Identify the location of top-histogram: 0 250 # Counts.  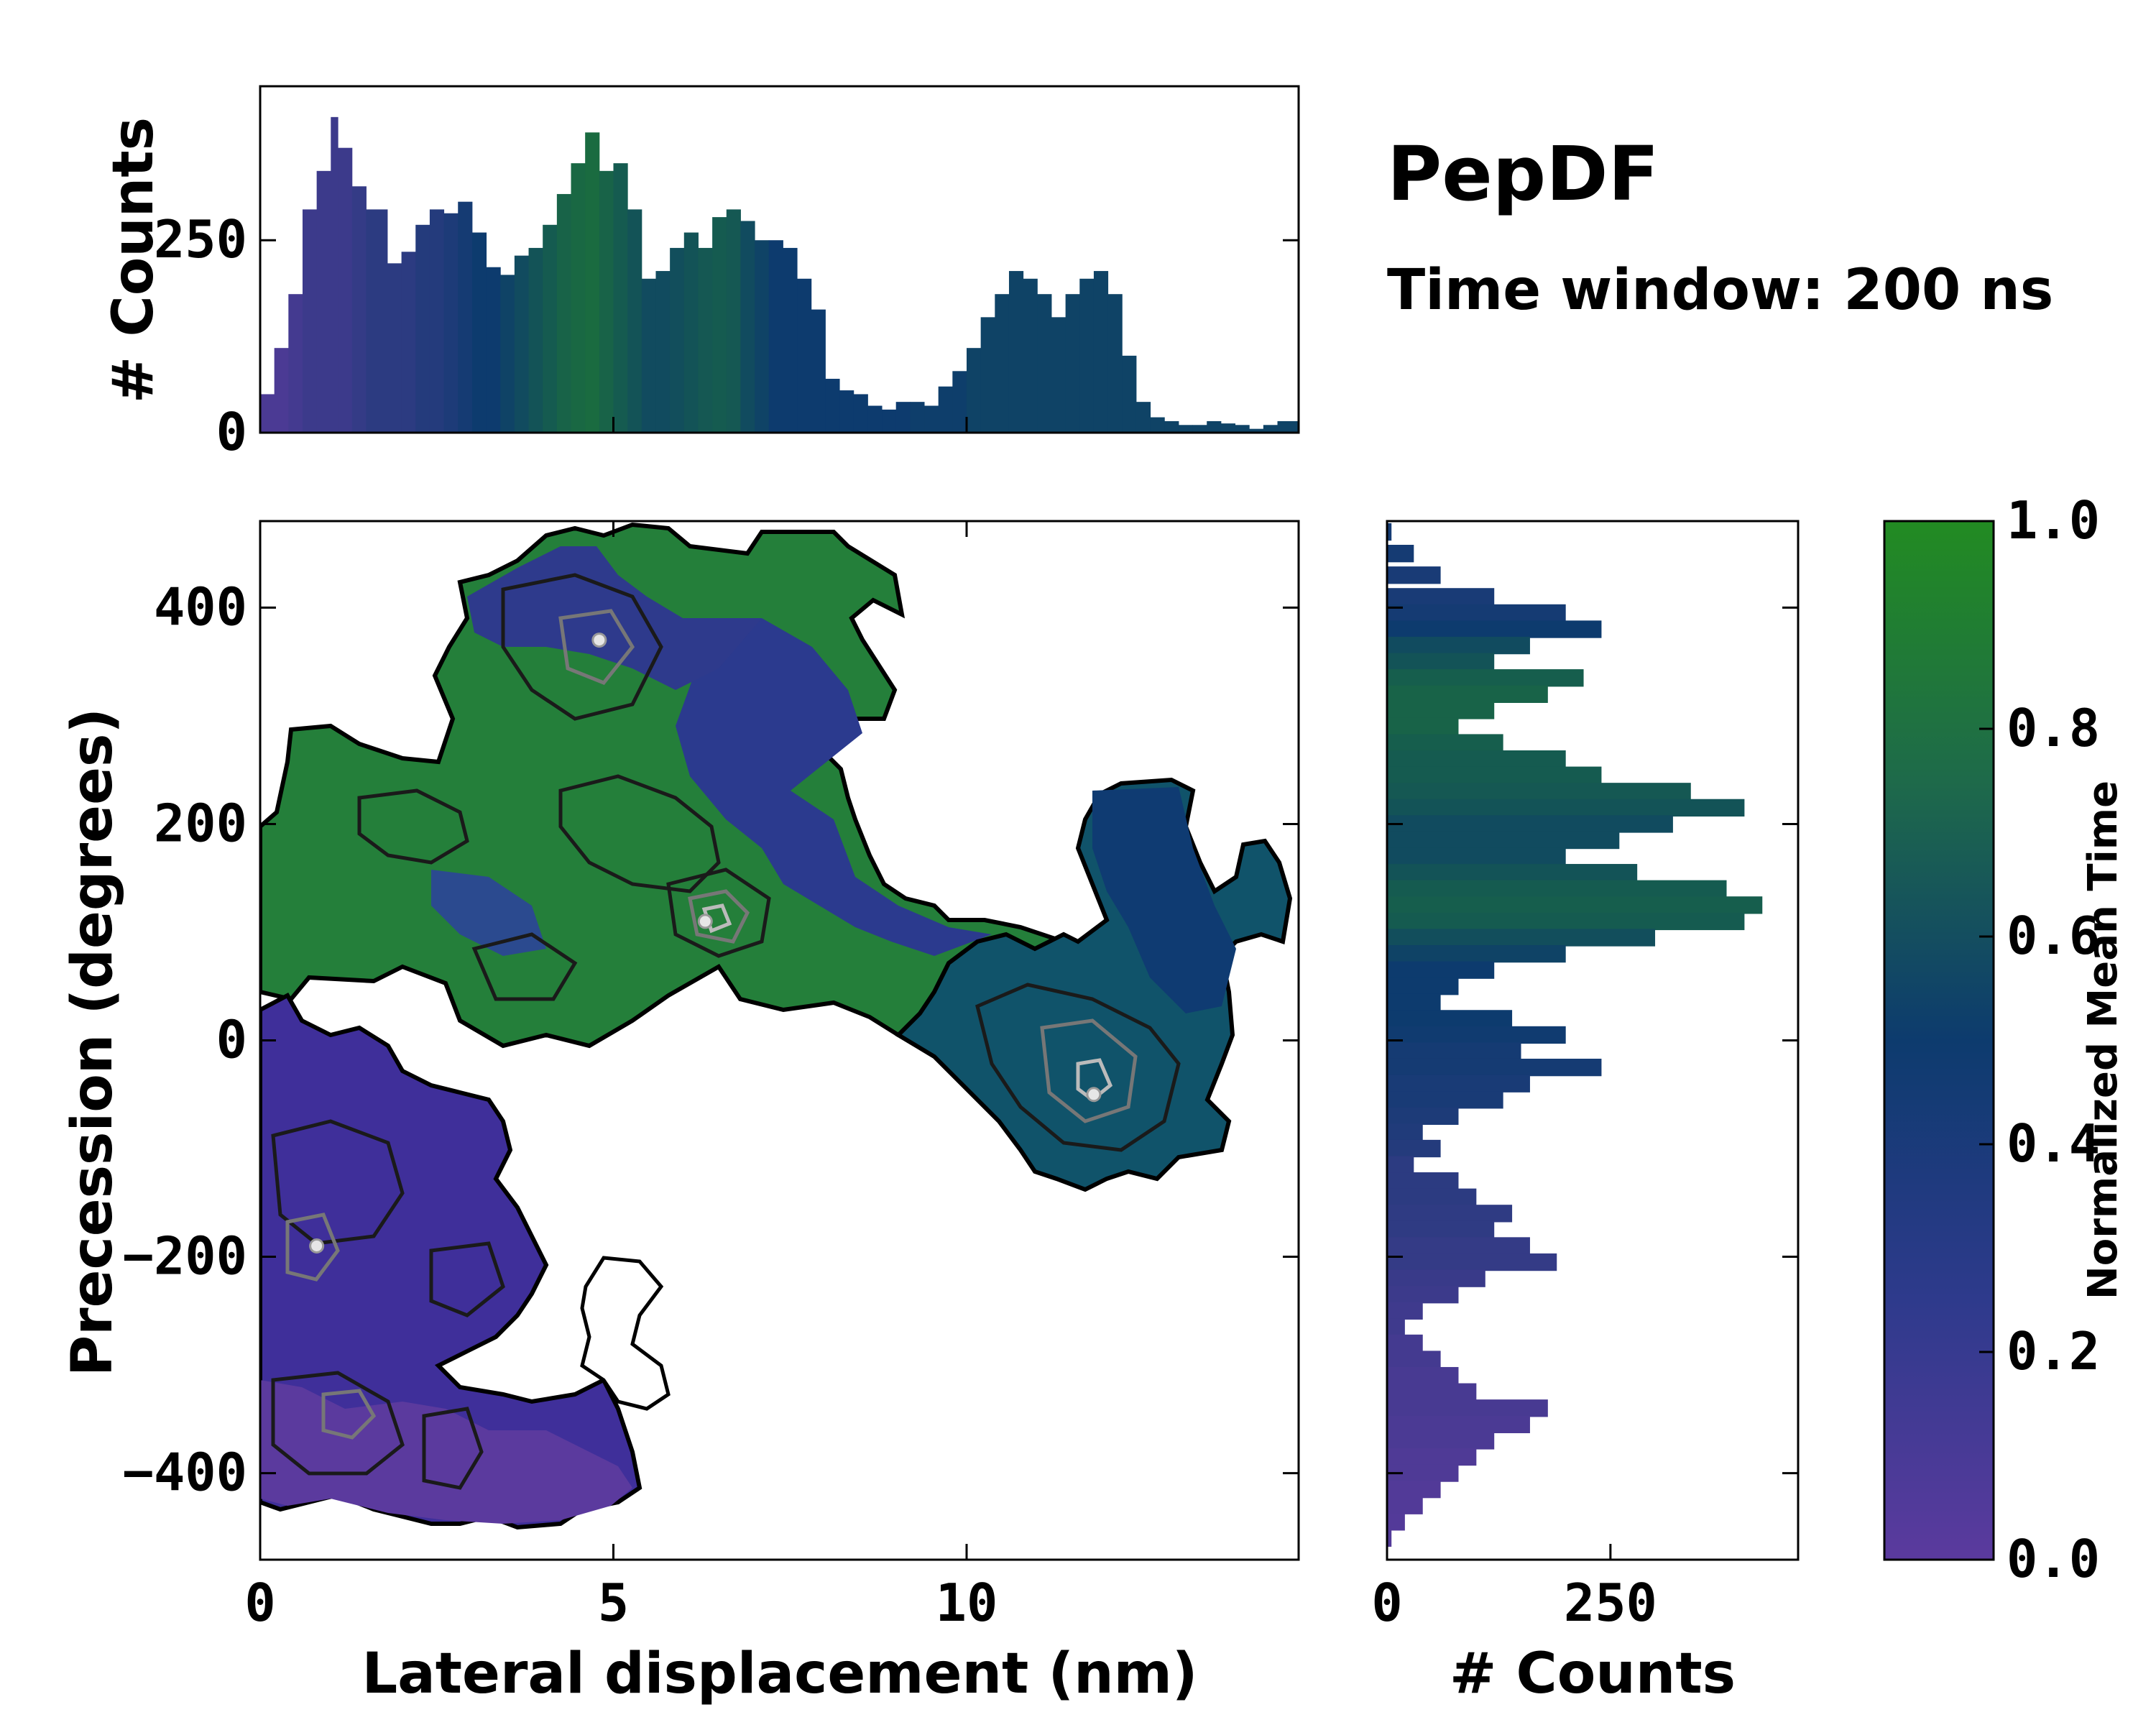
(700, 273).